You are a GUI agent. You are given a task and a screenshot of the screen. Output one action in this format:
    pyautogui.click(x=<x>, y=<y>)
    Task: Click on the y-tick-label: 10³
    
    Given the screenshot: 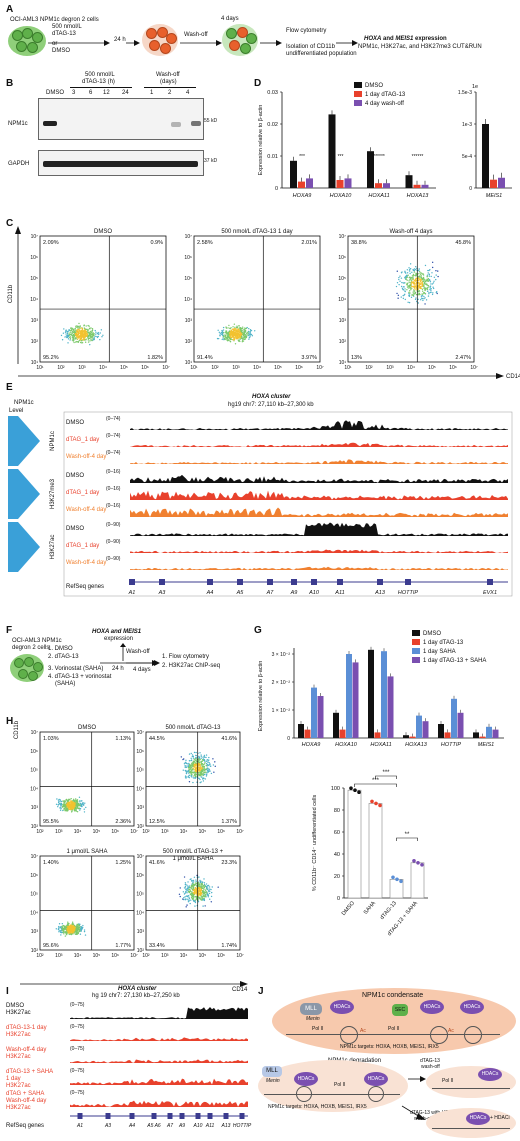 What is the action you would take?
    pyautogui.click(x=141, y=808)
    